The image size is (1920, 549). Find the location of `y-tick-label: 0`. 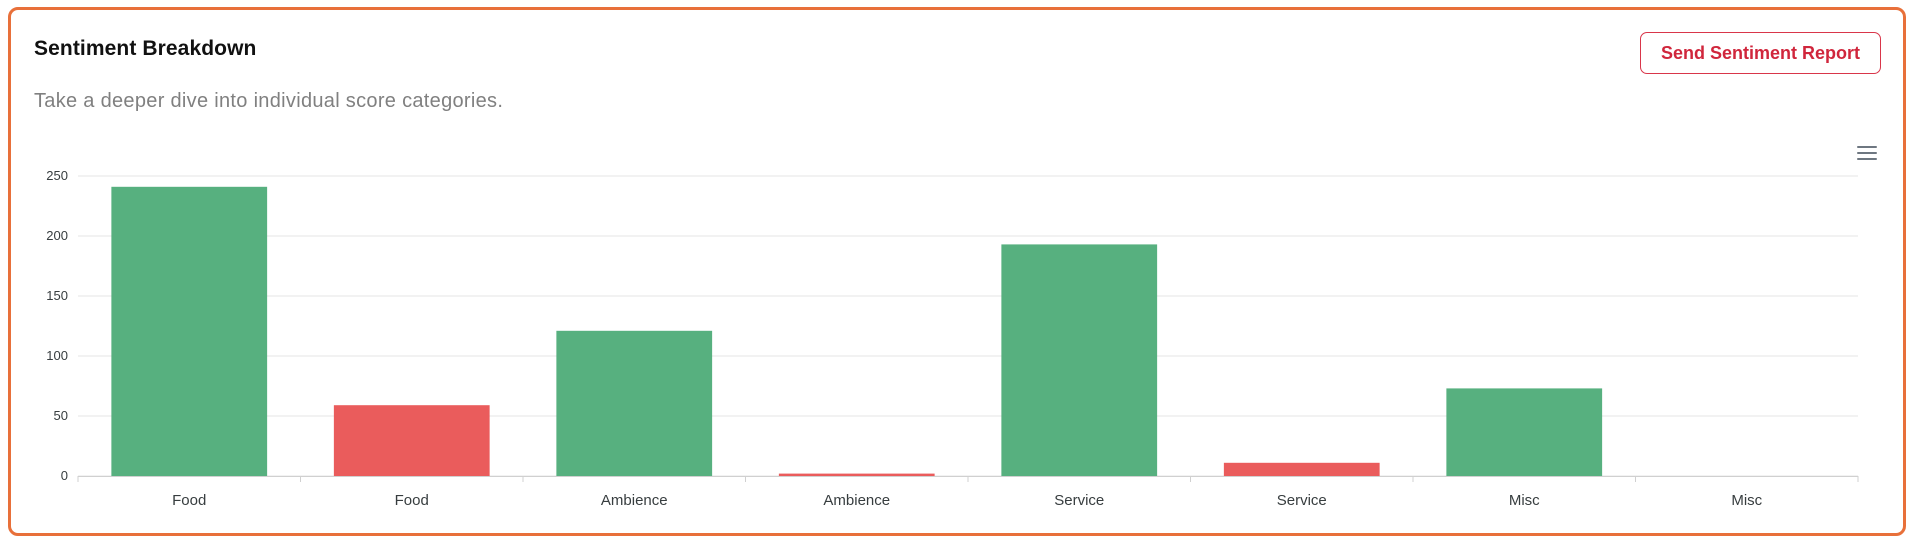

y-tick-label: 0 is located at coordinates (64, 475).